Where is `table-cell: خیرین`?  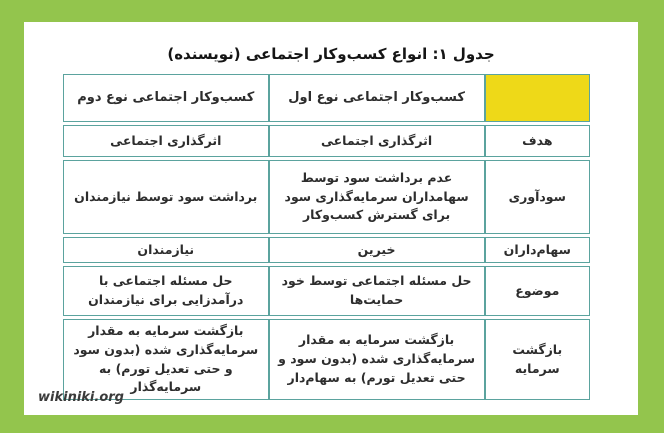 table-cell: خیرین is located at coordinates (376, 250).